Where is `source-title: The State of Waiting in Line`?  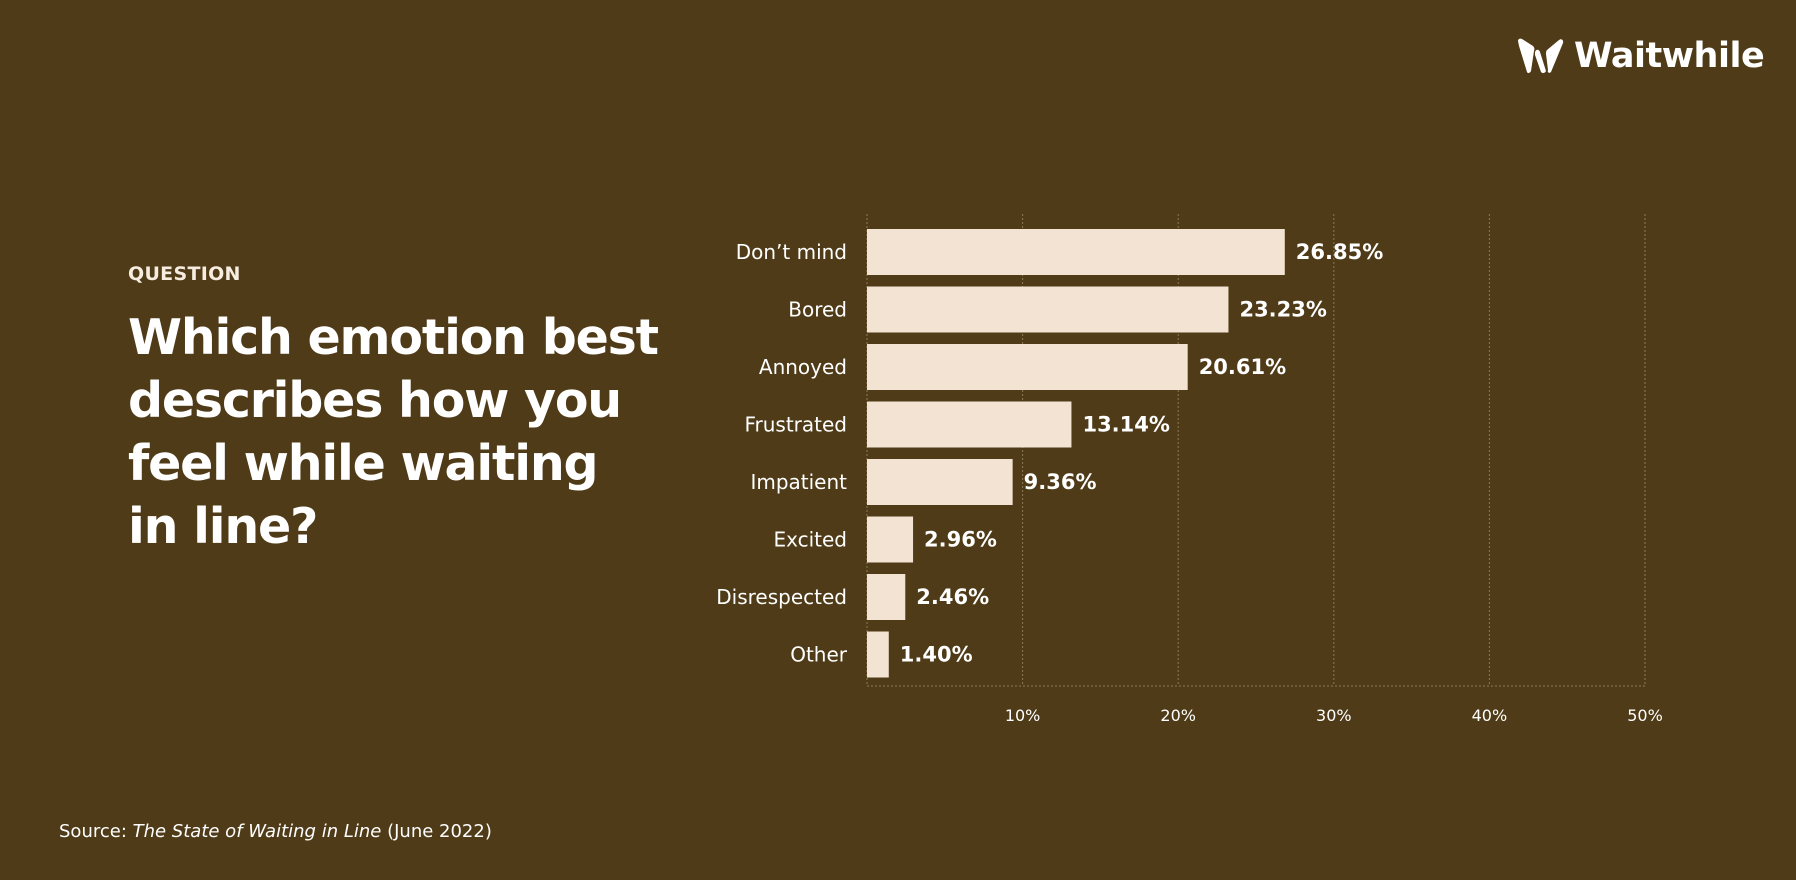 source-title: The State of Waiting in Line is located at coordinates (257, 831).